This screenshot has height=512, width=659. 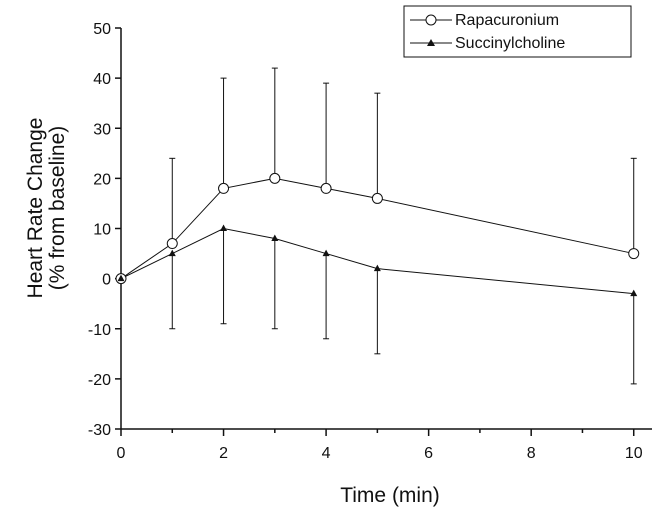 What do you see at coordinates (102, 230) in the screenshot?
I see `y-tick-label: 10` at bounding box center [102, 230].